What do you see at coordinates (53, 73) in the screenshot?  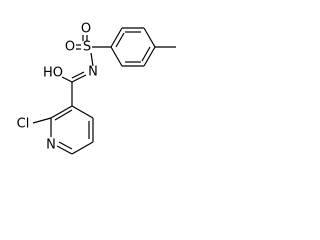 I see `atom-label: HO` at bounding box center [53, 73].